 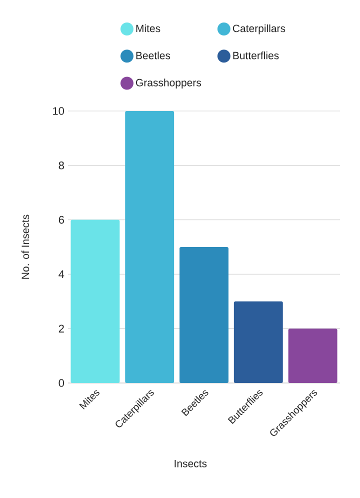 What do you see at coordinates (58, 111) in the screenshot?
I see `y-tick-label: 10` at bounding box center [58, 111].